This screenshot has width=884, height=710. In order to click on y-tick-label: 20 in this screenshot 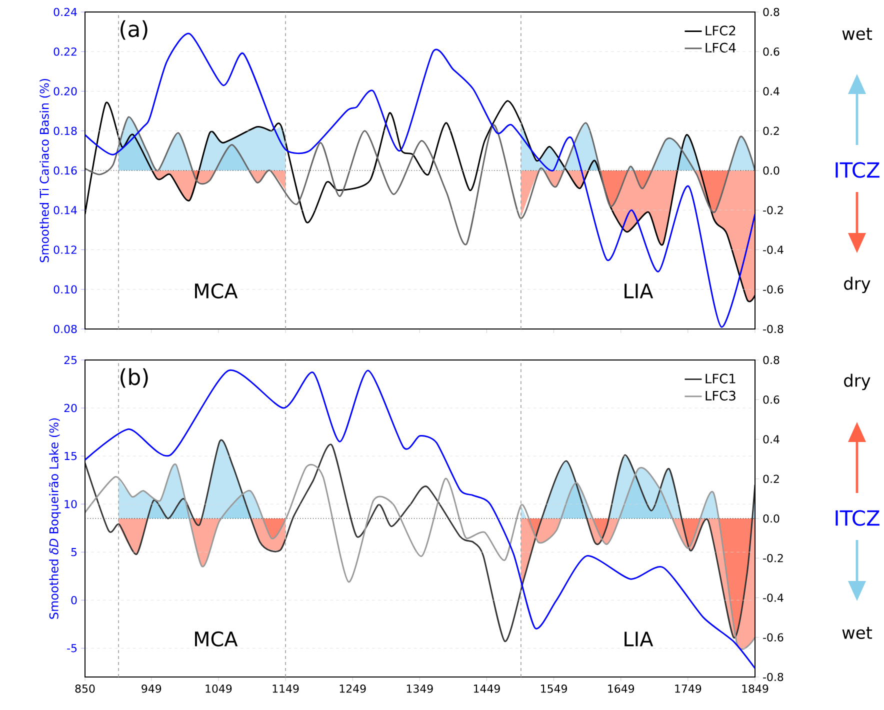, I will do `click(70, 408)`.